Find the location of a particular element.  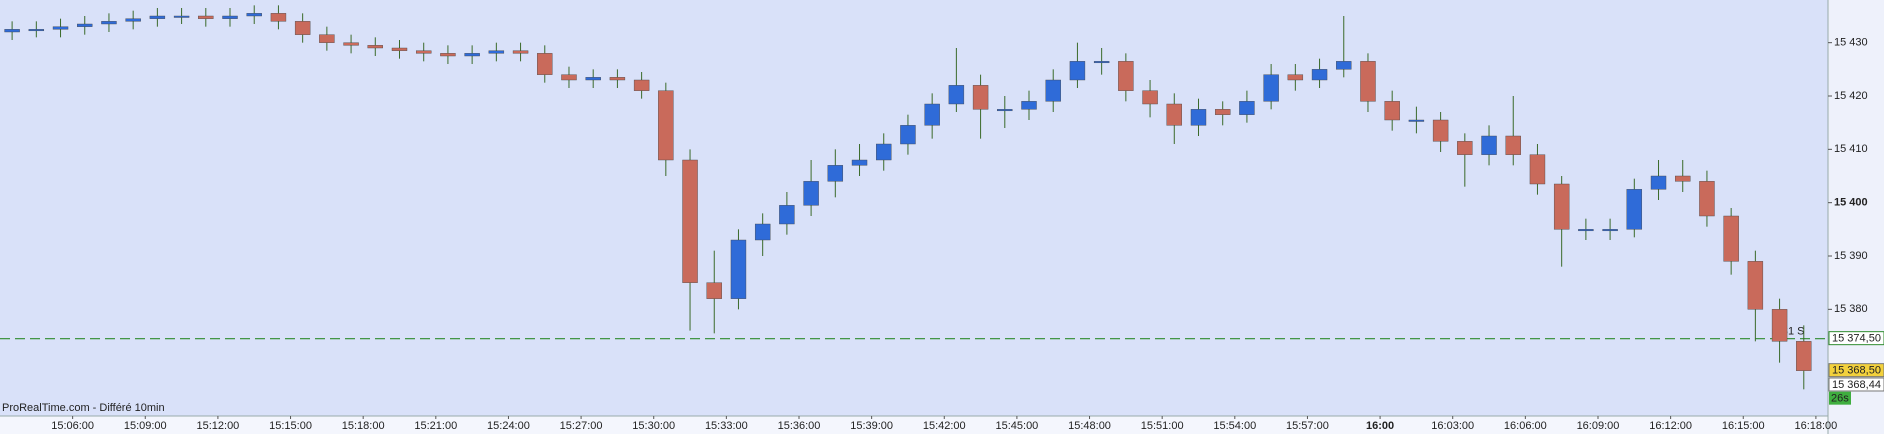

y-axis-background is located at coordinates (1856, 217).